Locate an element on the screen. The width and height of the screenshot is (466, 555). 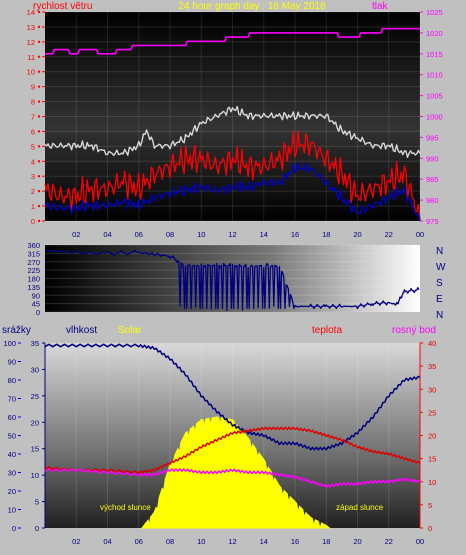
y-tick-label-wind: 13 is located at coordinates (31, 27).